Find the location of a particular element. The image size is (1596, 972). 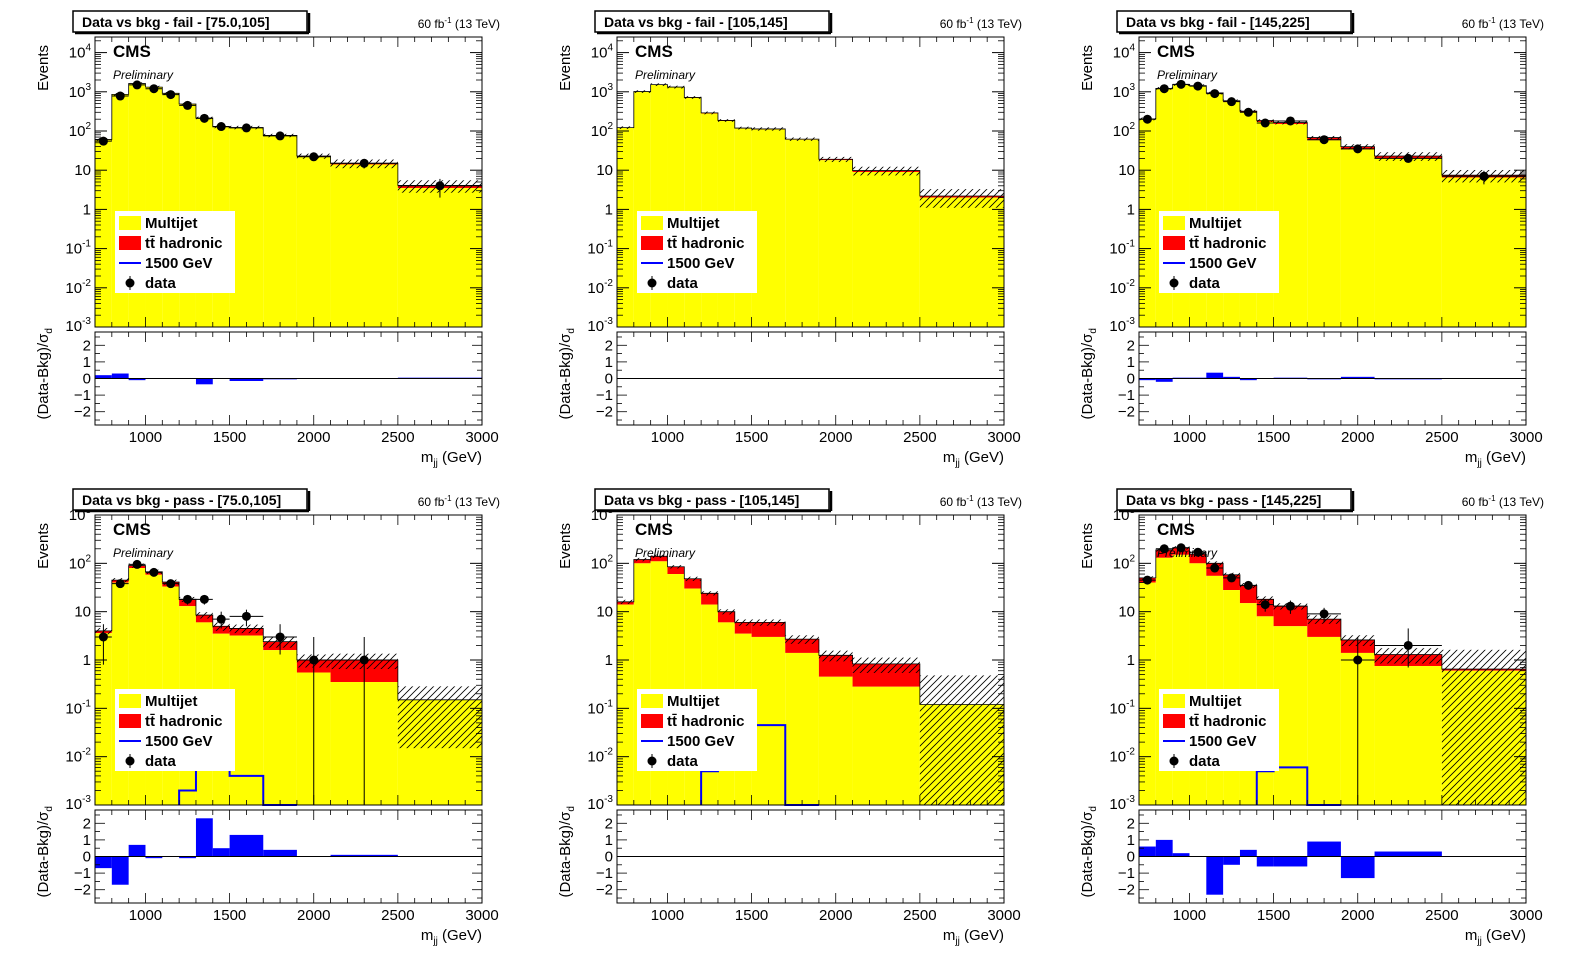

legend-label: tt̄ hadronic is located at coordinates (184, 721).